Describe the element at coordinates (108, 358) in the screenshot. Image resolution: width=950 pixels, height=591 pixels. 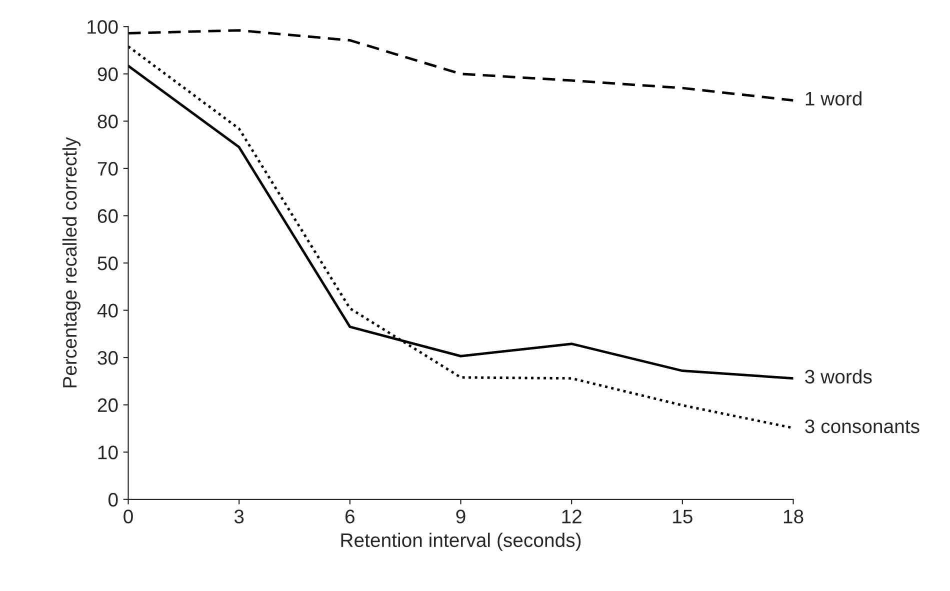
I see `y-tick-label: 30` at that location.